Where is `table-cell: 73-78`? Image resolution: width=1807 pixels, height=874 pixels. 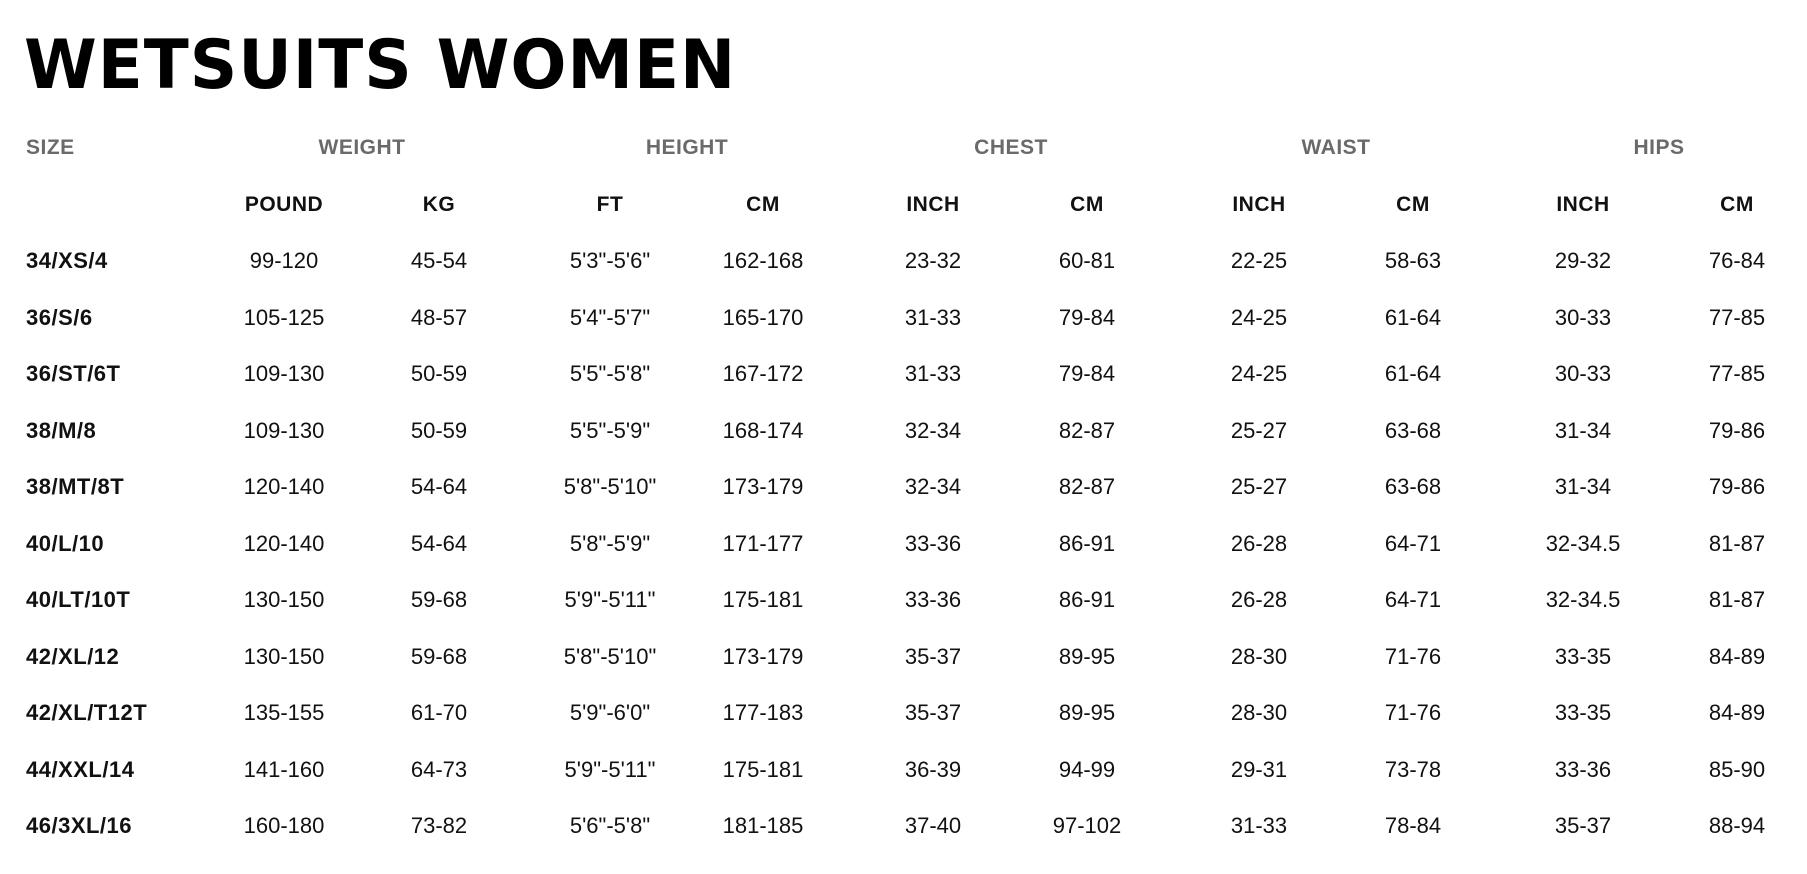 table-cell: 73-78 is located at coordinates (1413, 769).